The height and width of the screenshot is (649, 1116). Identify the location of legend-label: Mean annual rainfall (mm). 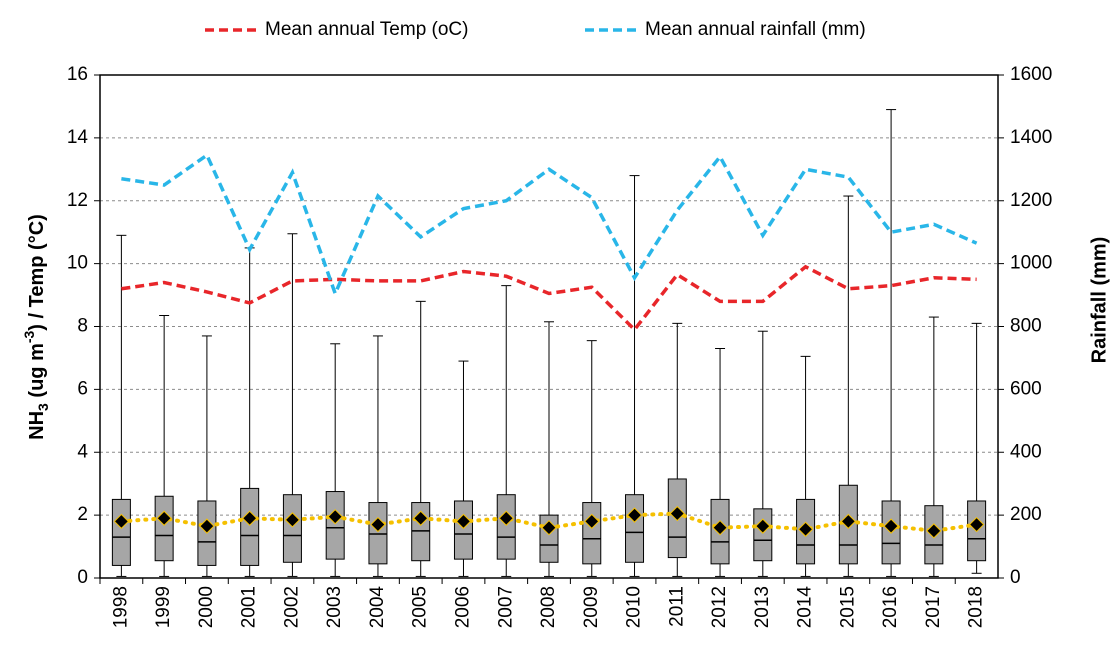
(755, 29).